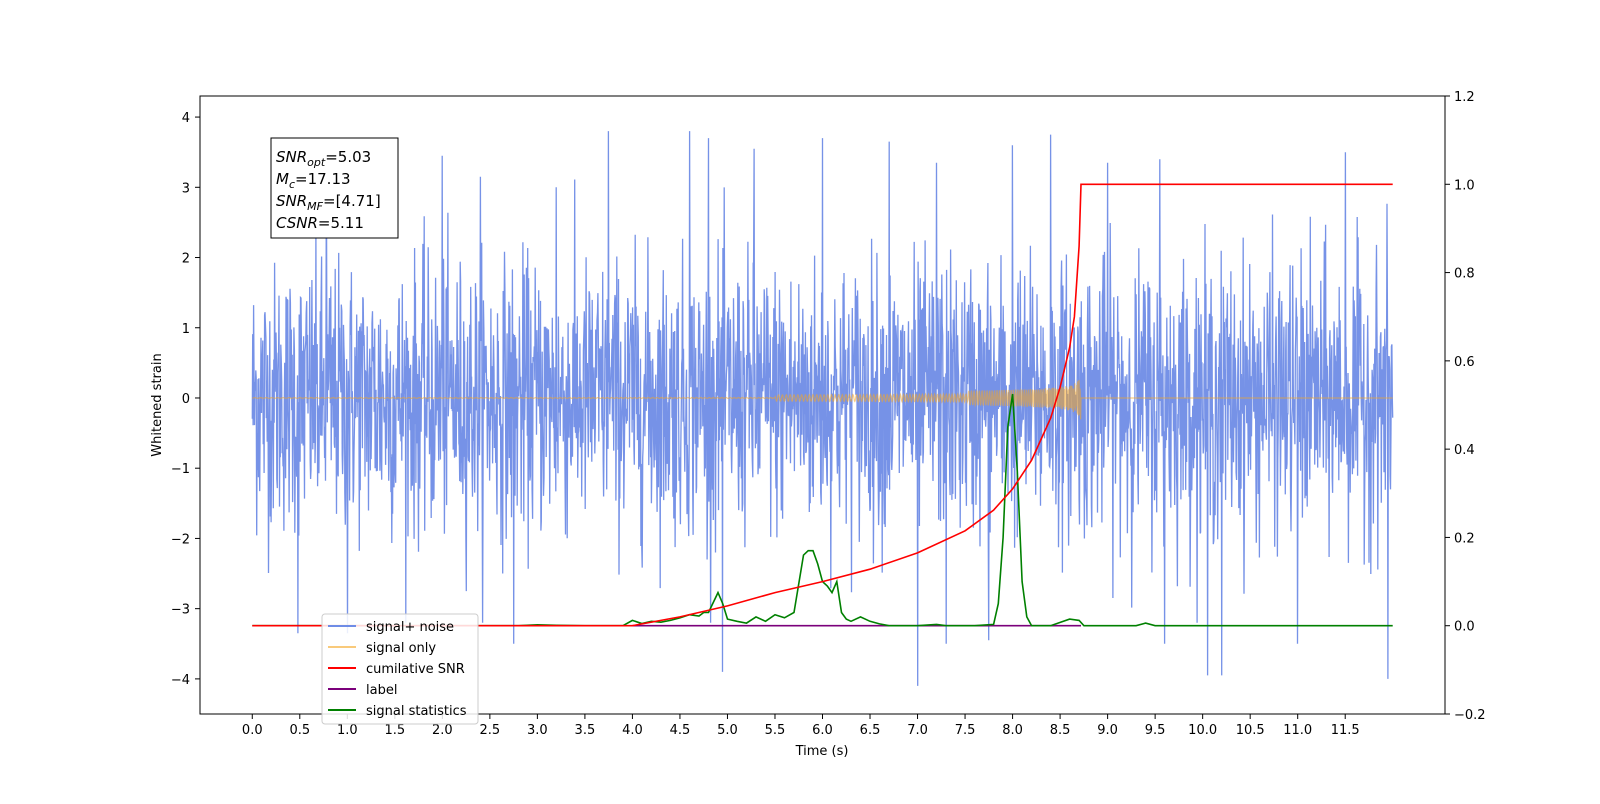 This screenshot has height=804, width=1600. What do you see at coordinates (632, 730) in the screenshot?
I see `x-tick-label: 4.0` at bounding box center [632, 730].